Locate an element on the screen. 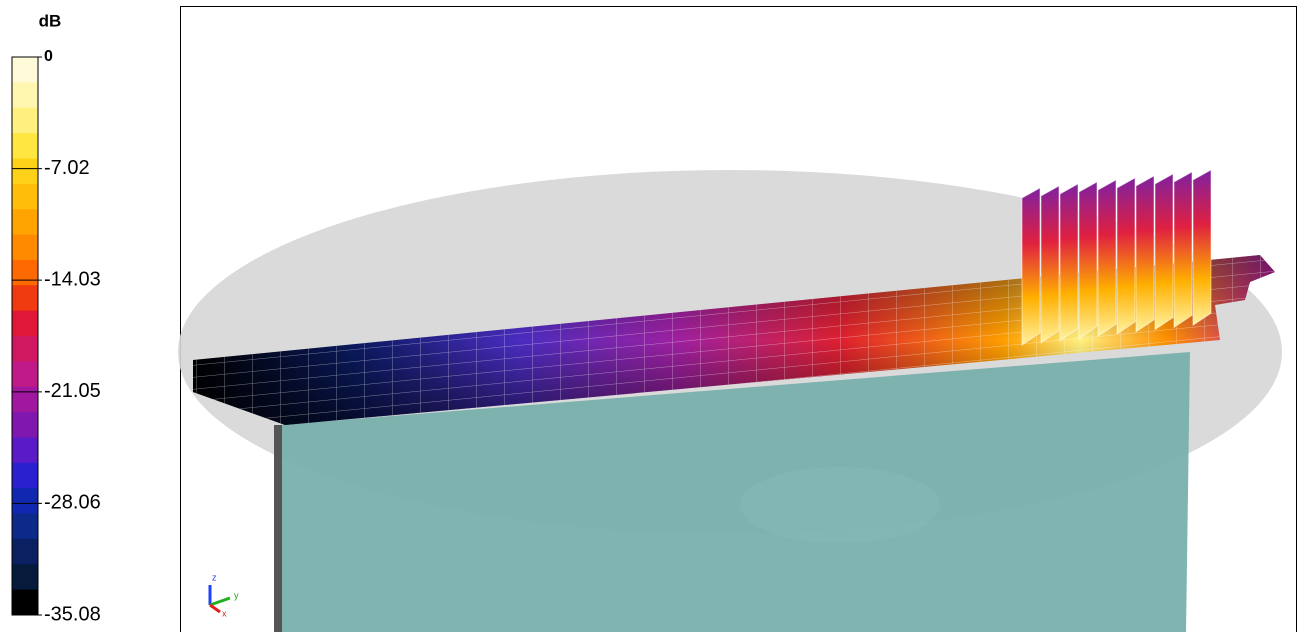 This screenshot has height=637, width=1297. field-fins is located at coordinates (1116, 257).